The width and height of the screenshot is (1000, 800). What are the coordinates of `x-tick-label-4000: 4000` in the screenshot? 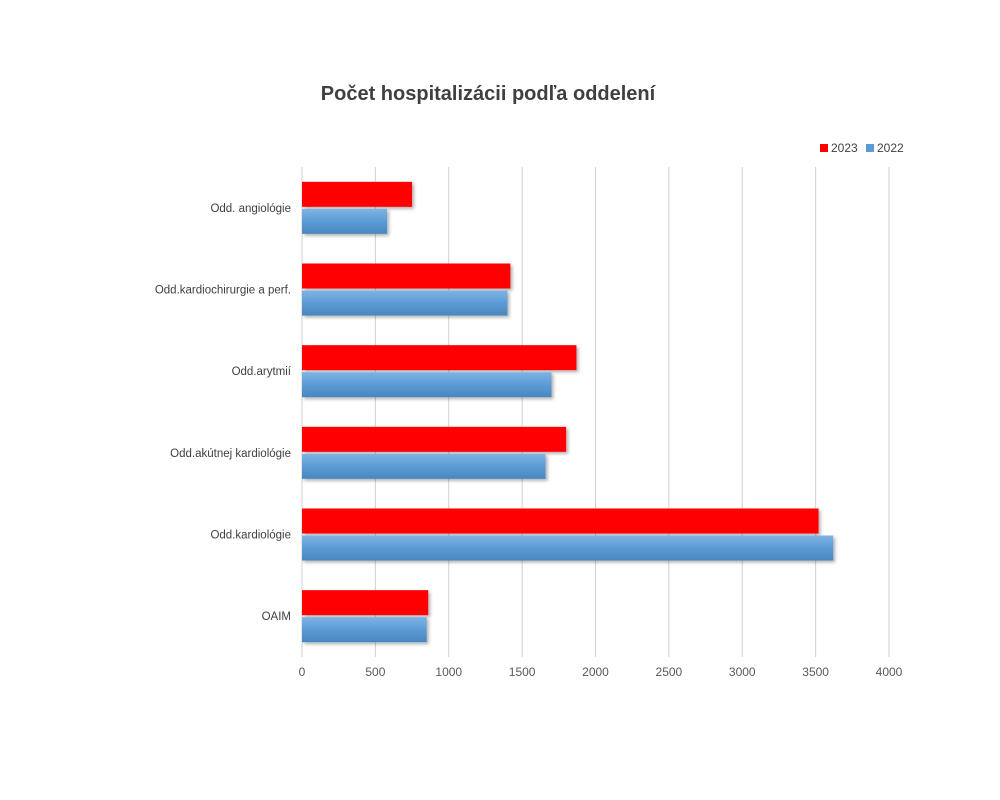 It's located at (889, 672).